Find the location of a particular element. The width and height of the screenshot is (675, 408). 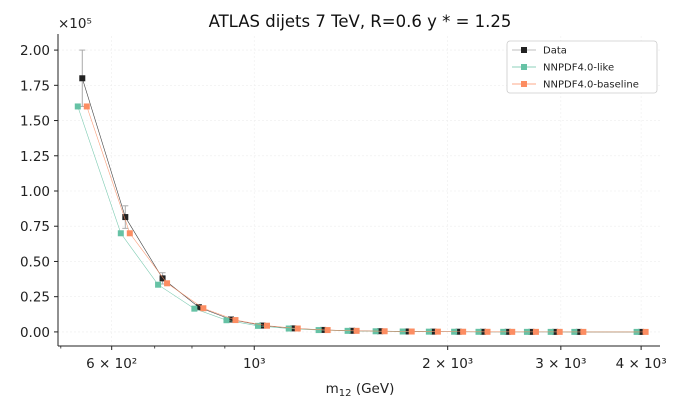

y-multiplier: ×10⁵ is located at coordinates (75, 24).